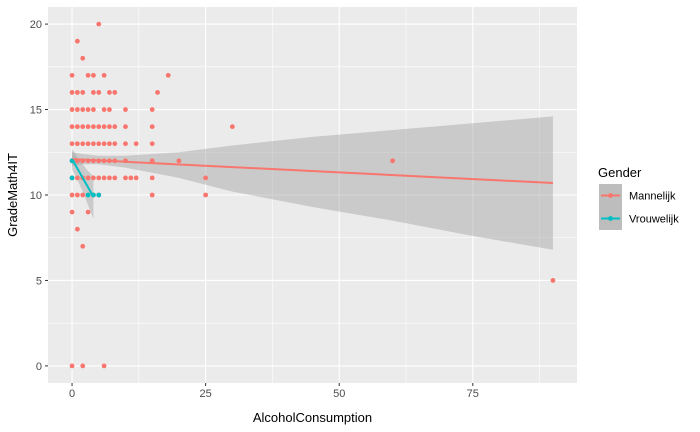  Describe the element at coordinates (312, 171) in the screenshot. I see `trend-line-mannelijk` at that location.